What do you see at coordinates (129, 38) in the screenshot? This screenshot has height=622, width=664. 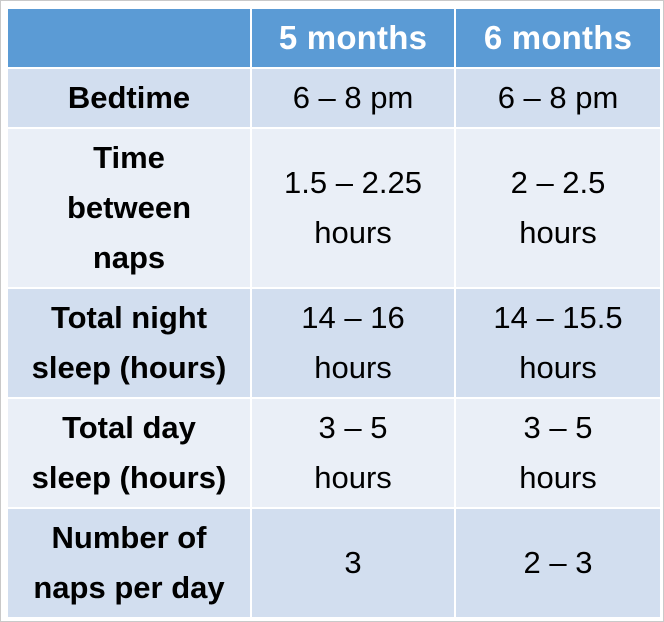 I see `header-corner-cell` at bounding box center [129, 38].